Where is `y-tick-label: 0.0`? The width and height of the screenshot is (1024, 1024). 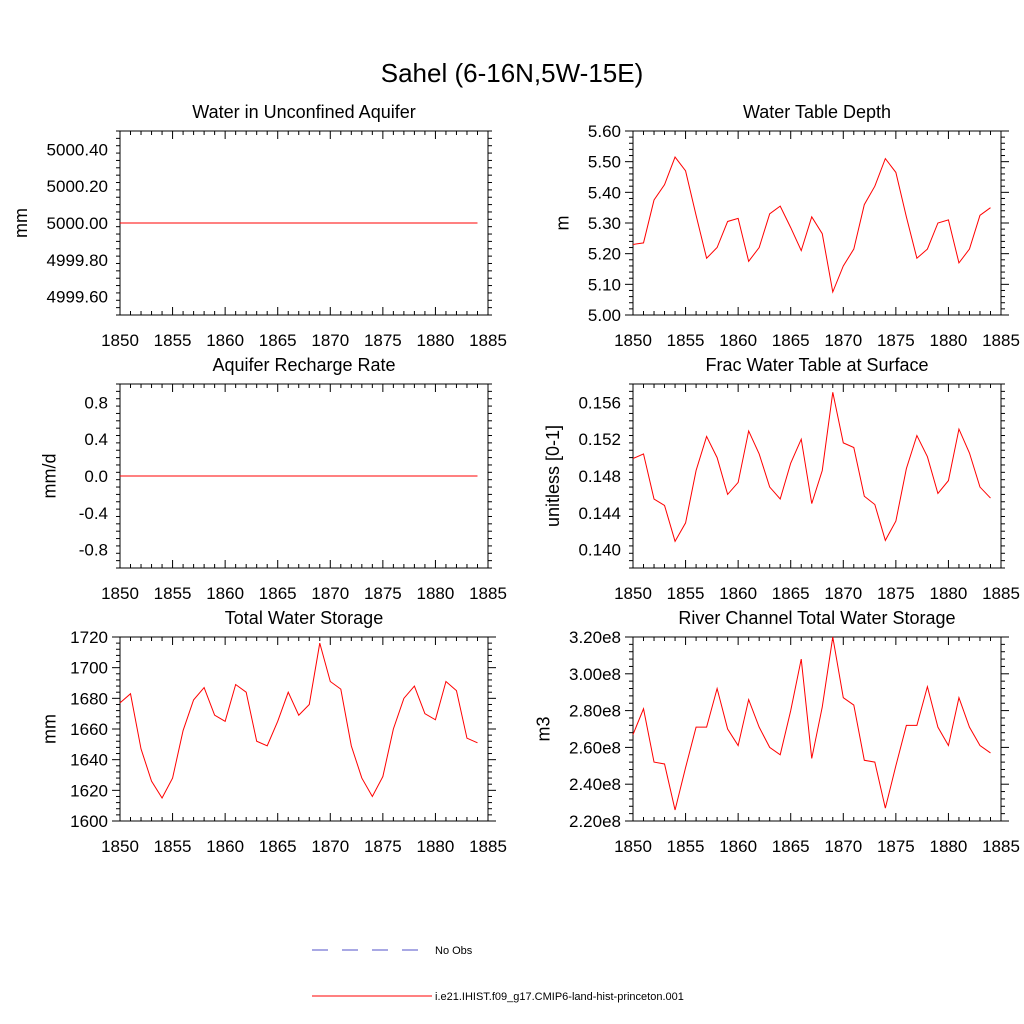
y-tick-label: 0.0 is located at coordinates (96, 476).